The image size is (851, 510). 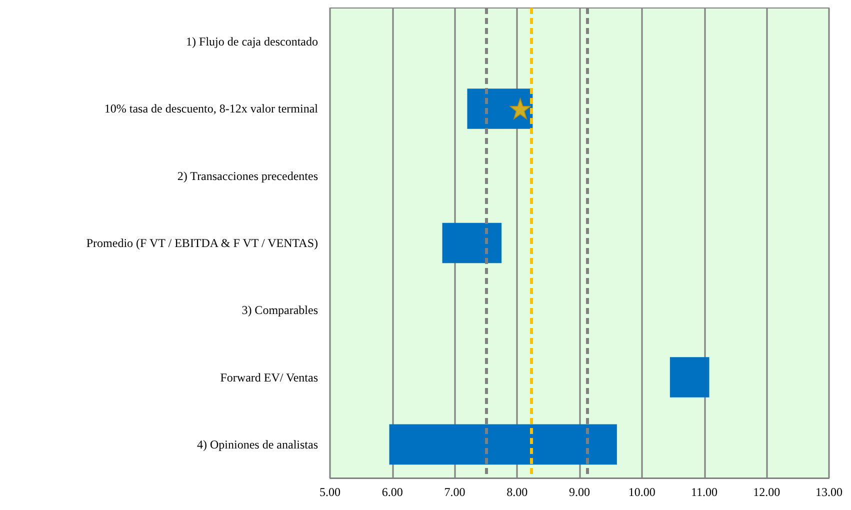 I want to click on x-tick-label: 10.00, so click(x=642, y=492).